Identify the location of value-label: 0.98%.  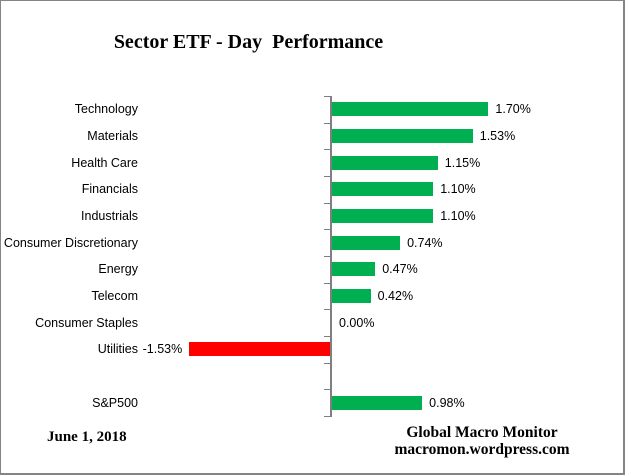
(447, 402).